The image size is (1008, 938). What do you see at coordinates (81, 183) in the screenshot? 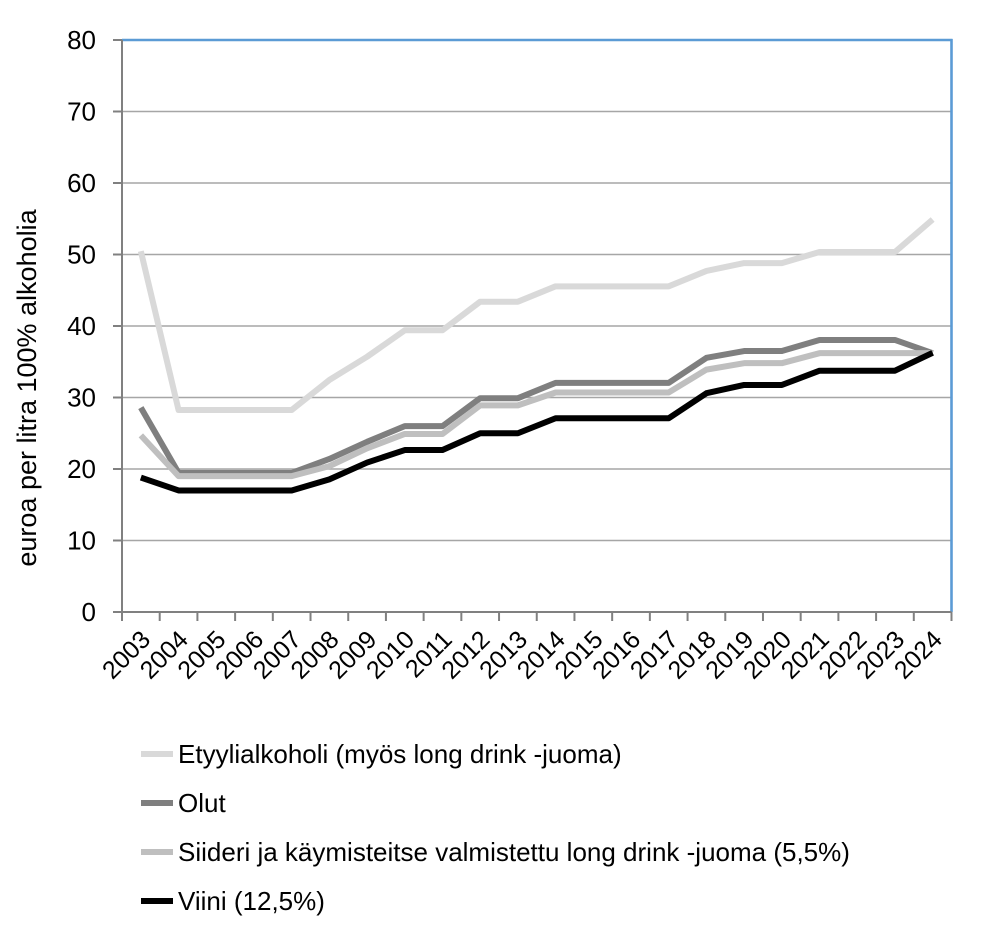
I see `y-tick-label: 60` at bounding box center [81, 183].